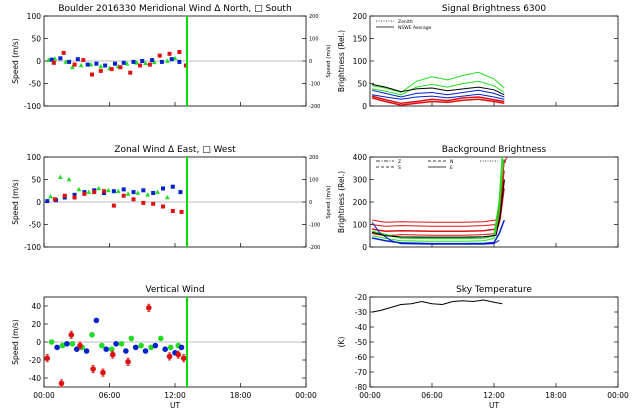  Describe the element at coordinates (314, 85) in the screenshot. I see `meridional-y2tick-label: -100` at that location.